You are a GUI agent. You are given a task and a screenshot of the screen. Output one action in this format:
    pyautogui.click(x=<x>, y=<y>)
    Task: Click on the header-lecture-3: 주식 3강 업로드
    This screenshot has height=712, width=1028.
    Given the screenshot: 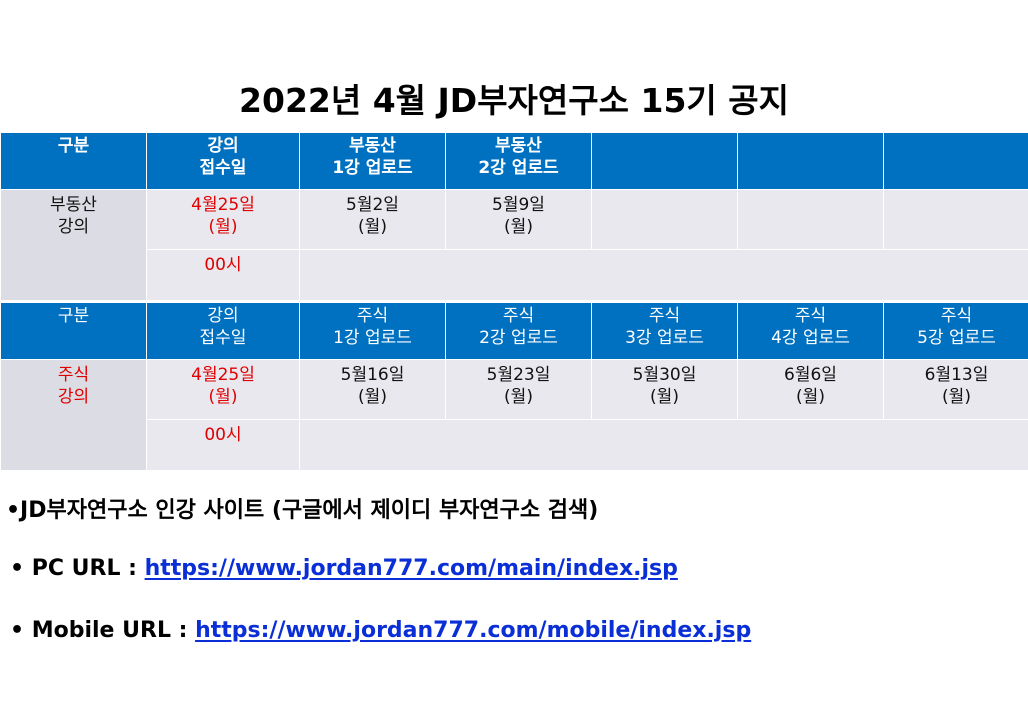 What is the action you would take?
    pyautogui.click(x=664, y=331)
    